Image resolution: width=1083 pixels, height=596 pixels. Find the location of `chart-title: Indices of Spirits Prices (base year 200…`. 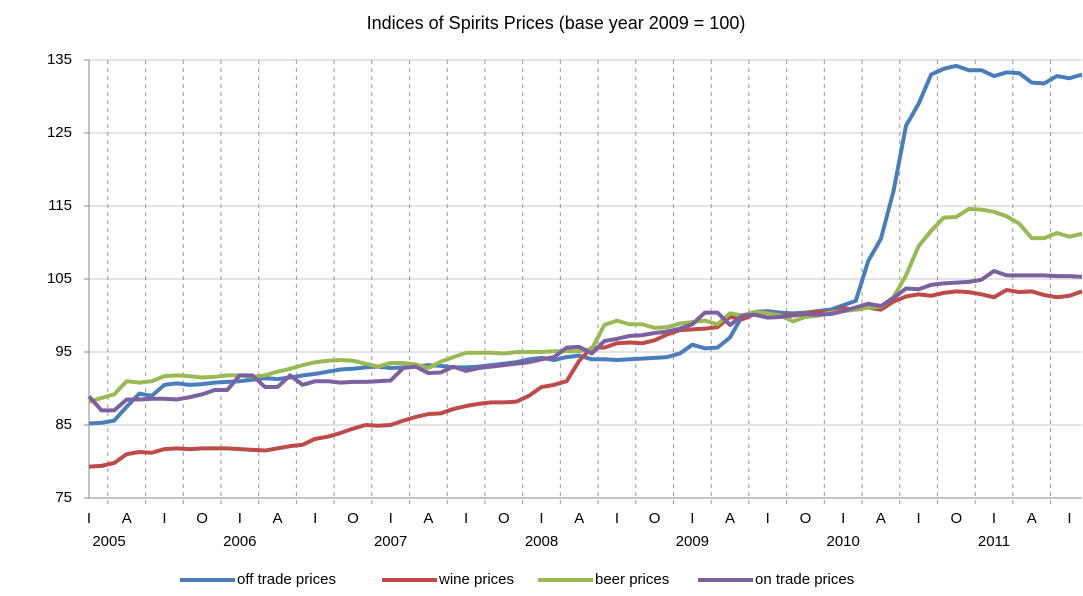

chart-title: Indices of Spirits Prices (base year 200… is located at coordinates (556, 23).